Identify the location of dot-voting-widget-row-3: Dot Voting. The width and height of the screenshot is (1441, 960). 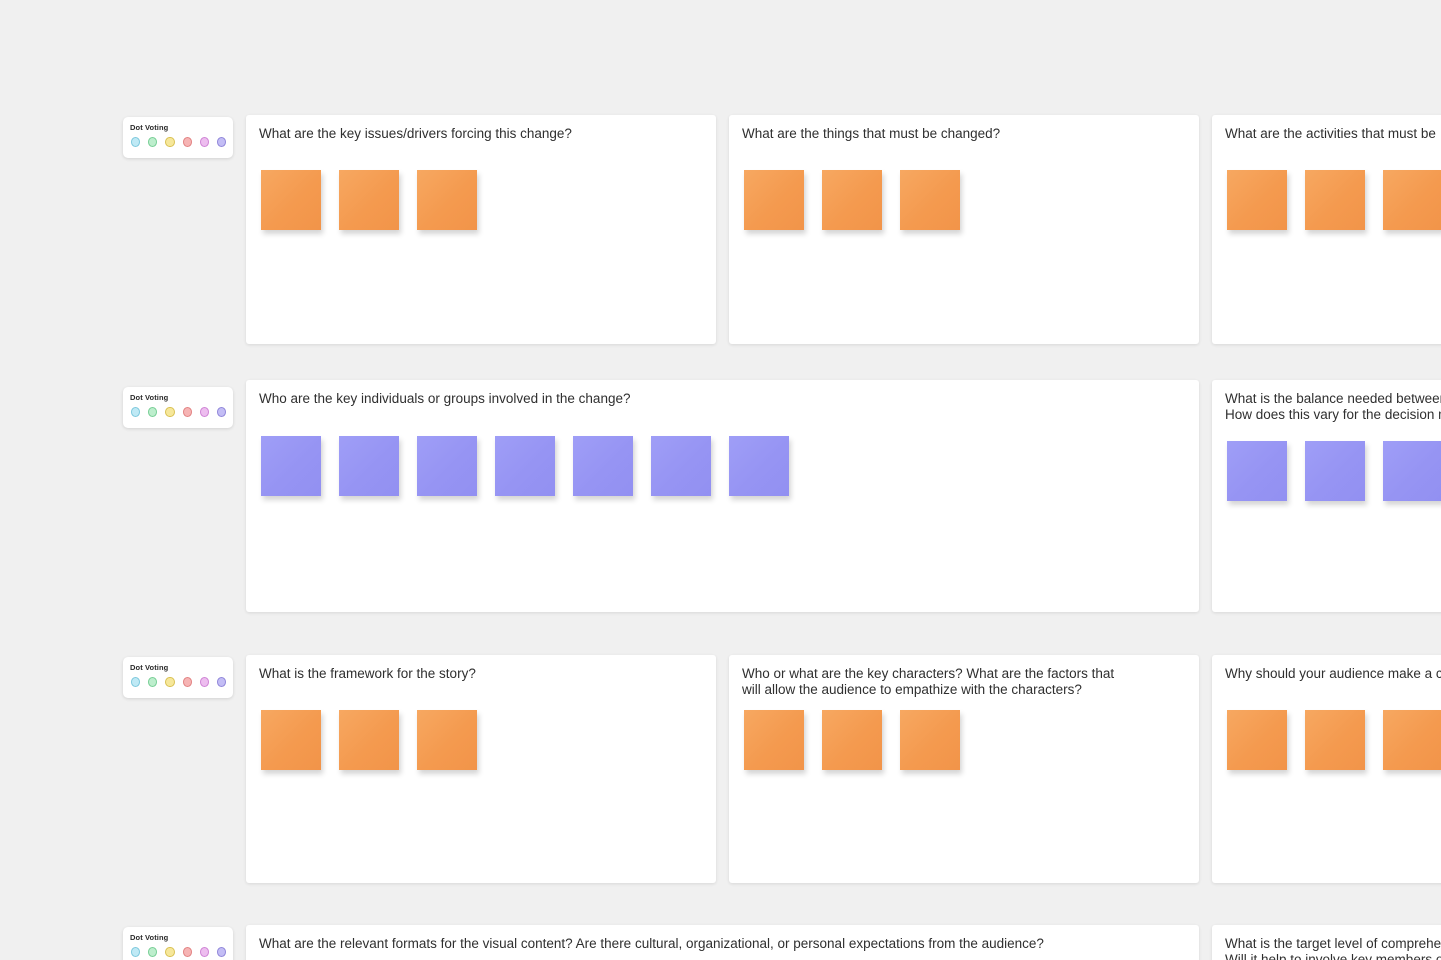
(178, 677).